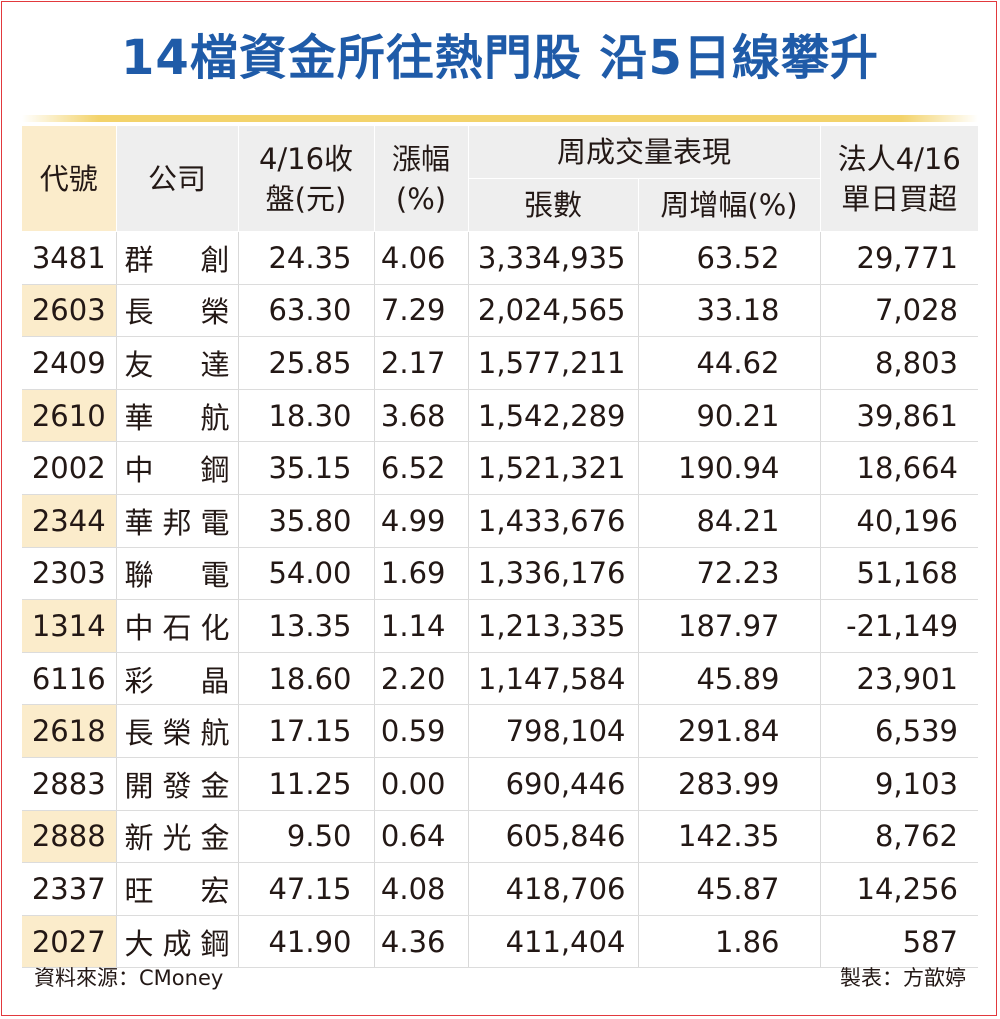  Describe the element at coordinates (129, 978) in the screenshot. I see `source-note: 資料來源：CMoney` at that location.